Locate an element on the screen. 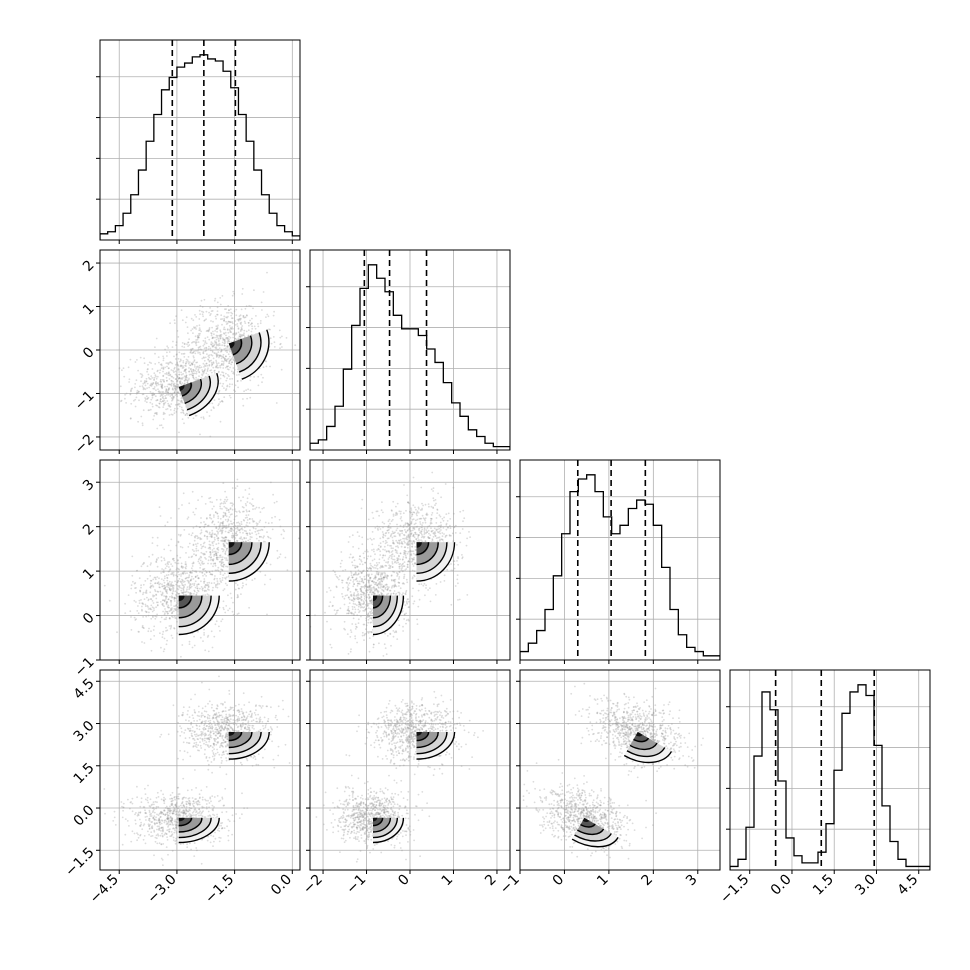  density-panel-4-2: −2 −1 0 1 2 is located at coordinates (405, 783).